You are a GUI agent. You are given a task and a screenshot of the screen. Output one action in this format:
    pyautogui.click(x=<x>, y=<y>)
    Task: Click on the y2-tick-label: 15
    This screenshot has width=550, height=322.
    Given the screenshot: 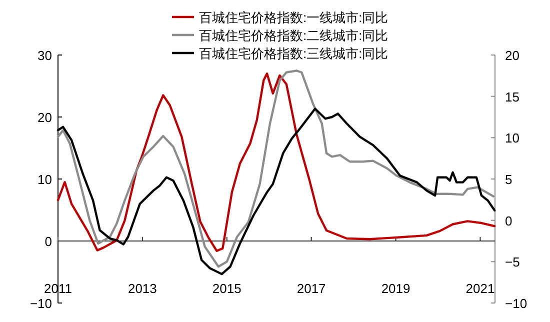 What is the action you would take?
    pyautogui.click(x=512, y=96)
    